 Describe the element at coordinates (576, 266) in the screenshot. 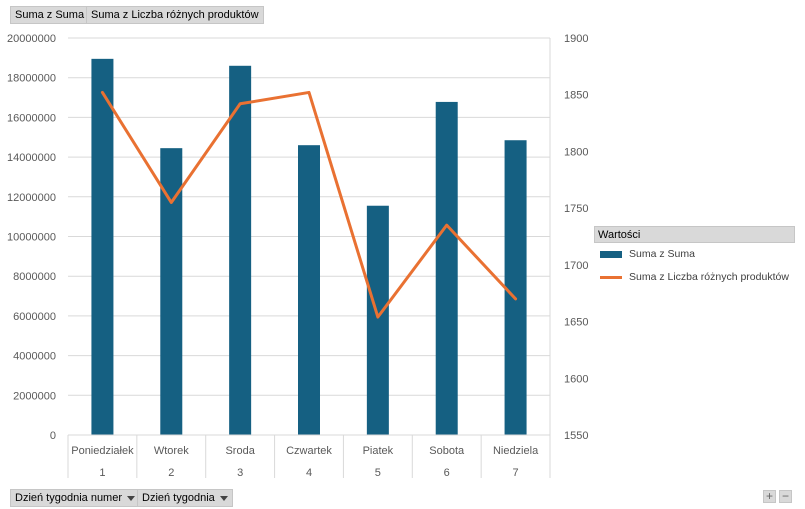

I see `y-right-tick-label: 1700` at that location.